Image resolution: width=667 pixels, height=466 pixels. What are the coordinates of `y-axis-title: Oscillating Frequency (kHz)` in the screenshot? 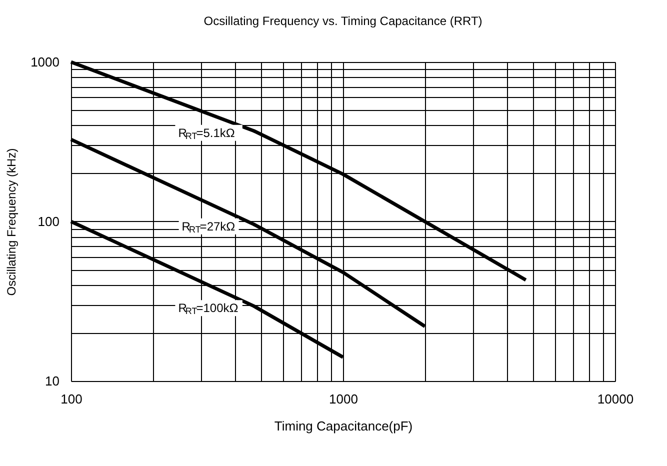 It's located at (11, 222).